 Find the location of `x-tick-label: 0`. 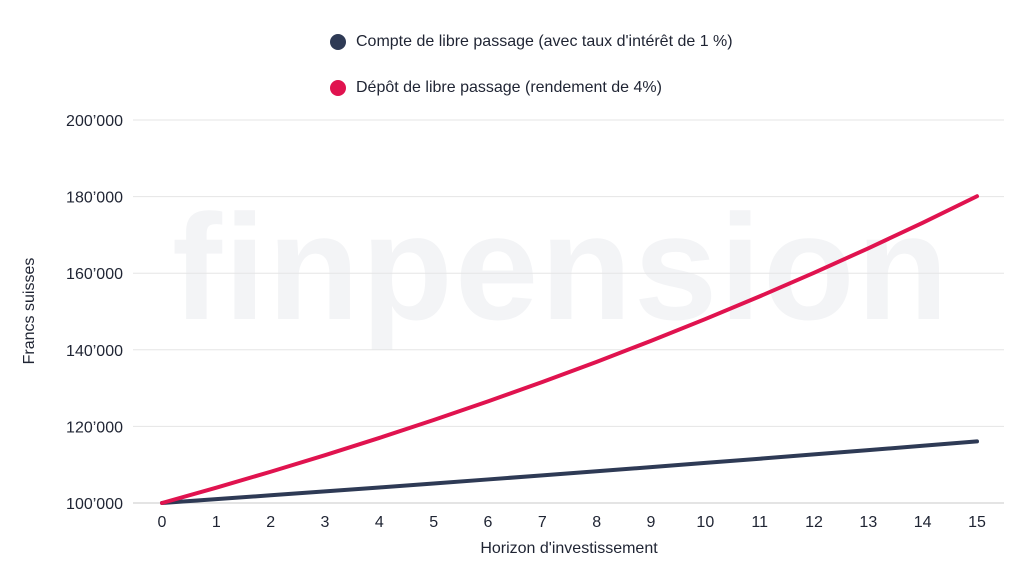

x-tick-label: 0 is located at coordinates (162, 522).